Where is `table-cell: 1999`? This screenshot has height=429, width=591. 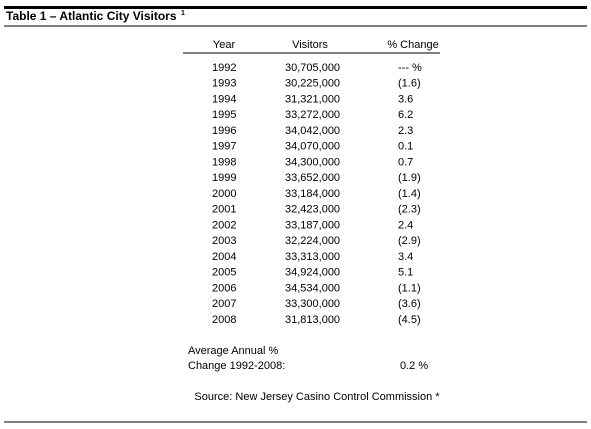 table-cell: 1999 is located at coordinates (224, 178).